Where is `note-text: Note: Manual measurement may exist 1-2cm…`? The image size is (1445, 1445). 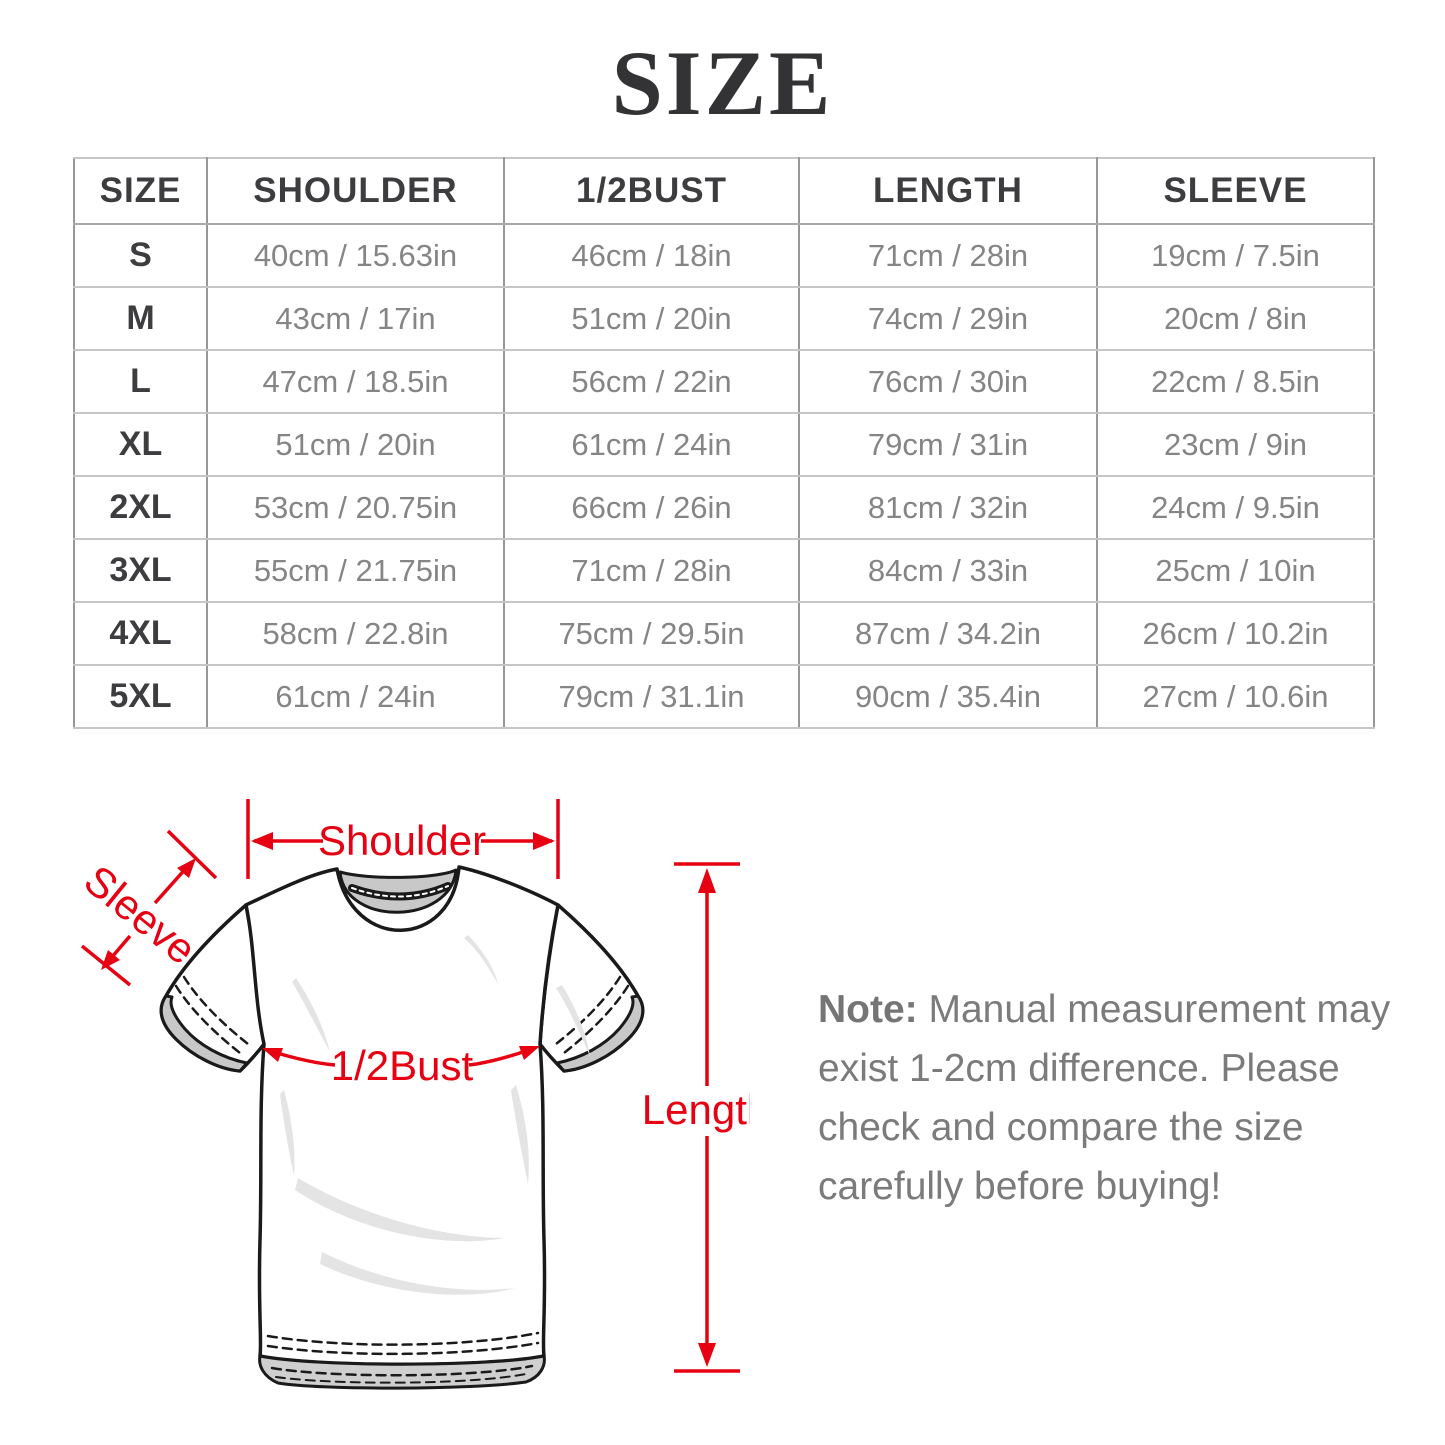 note-text: Note: Manual measurement may exist 1-2cm… is located at coordinates (1131, 1098).